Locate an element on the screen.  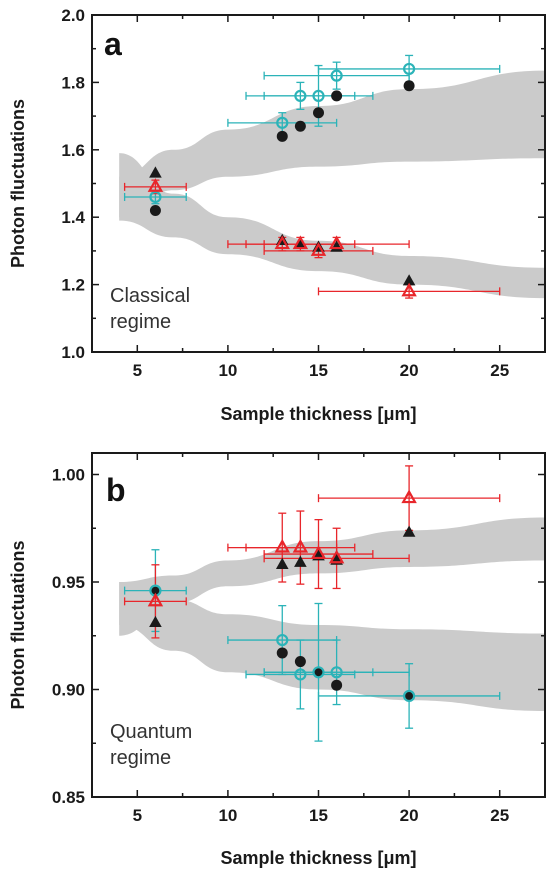
y-tick-label: 1.00 is located at coordinates (68, 475).